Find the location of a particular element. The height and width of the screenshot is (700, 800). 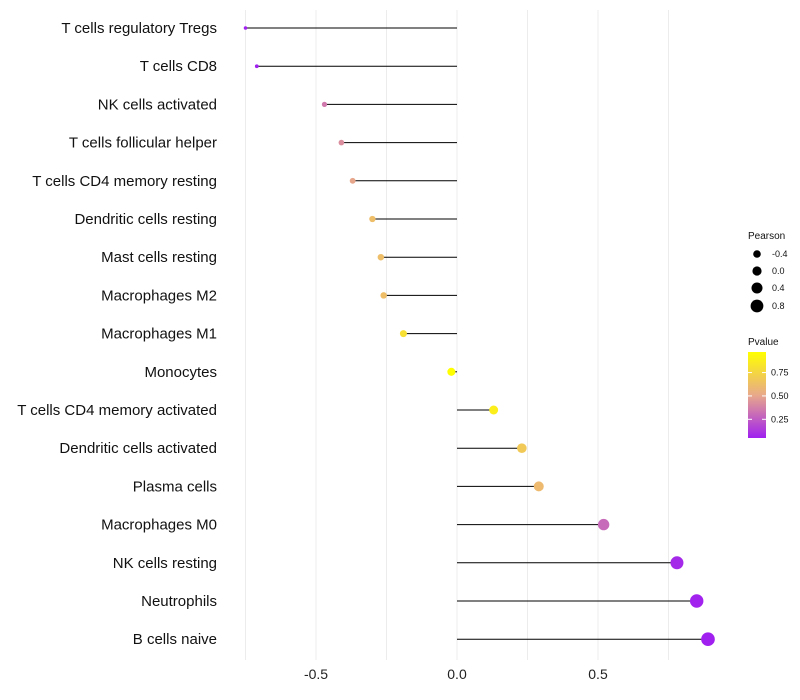

category-label: B cells naive is located at coordinates (175, 639).